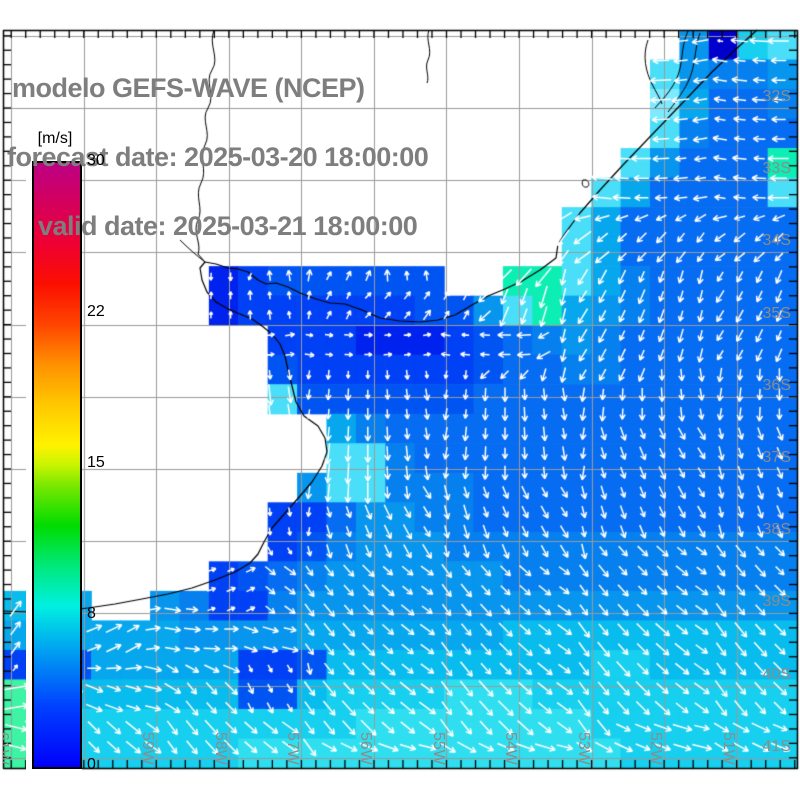 Image resolution: width=800 pixels, height=800 pixels. I want to click on colorbar-gradient, so click(57, 465).